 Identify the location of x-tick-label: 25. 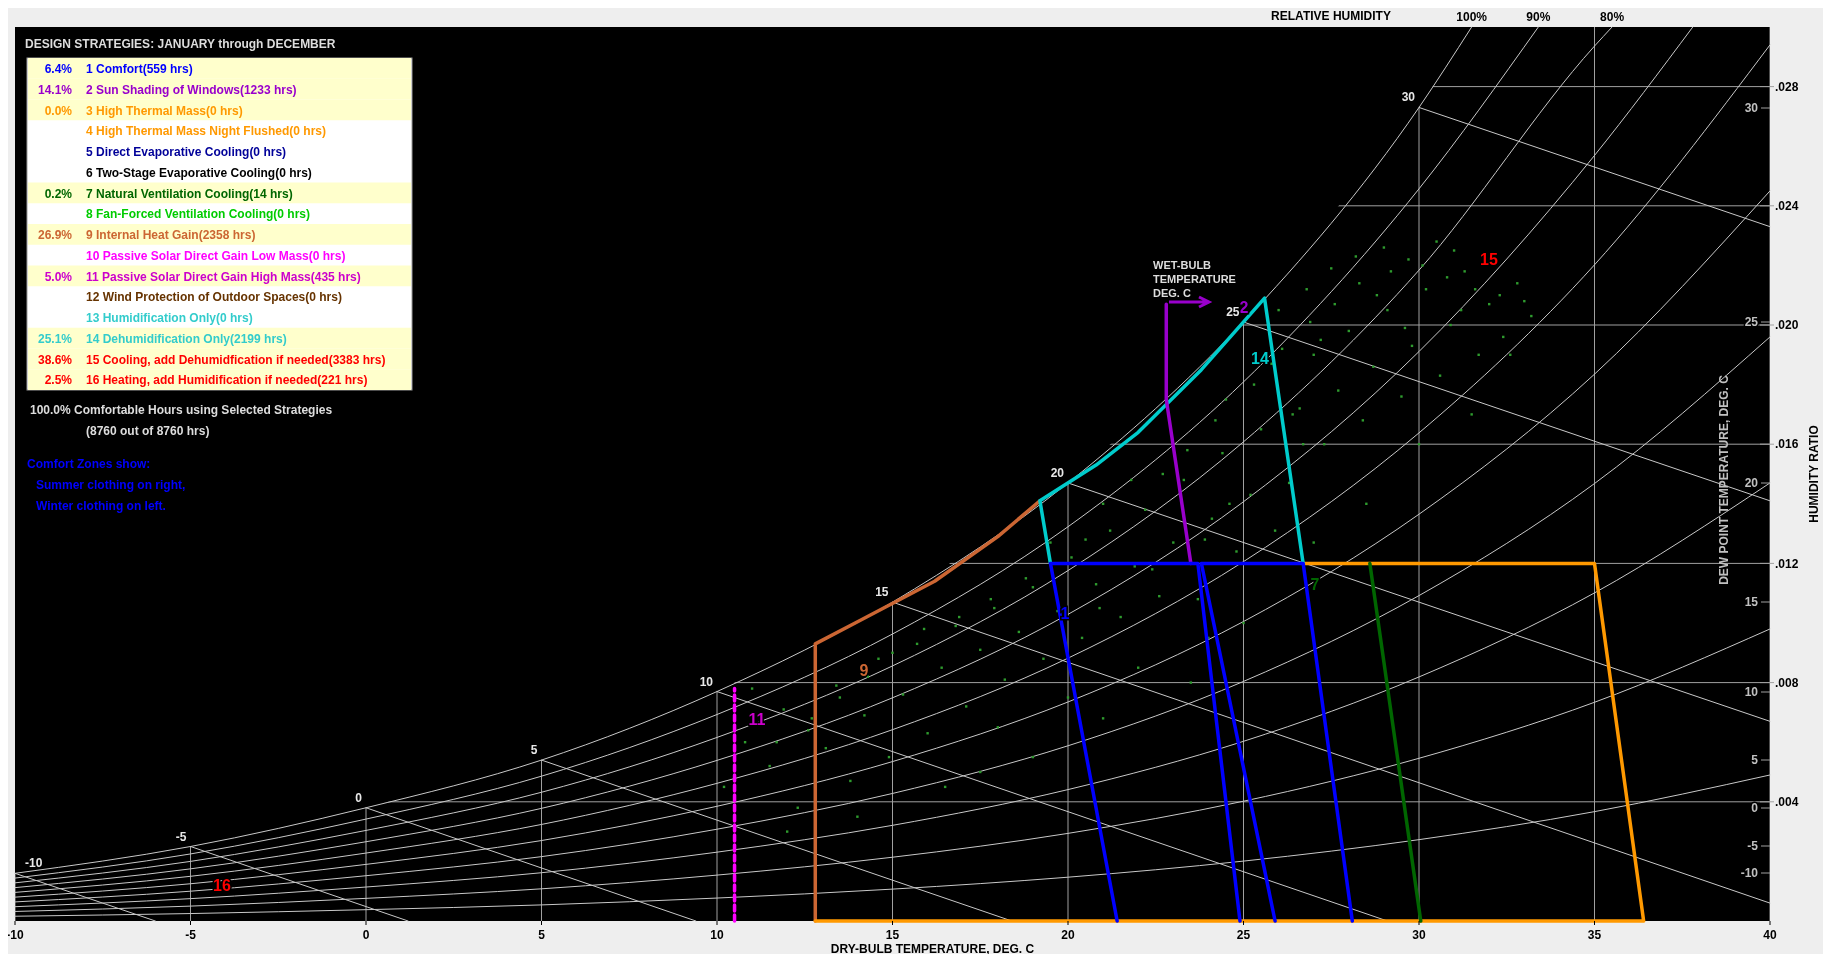
(1243, 935).